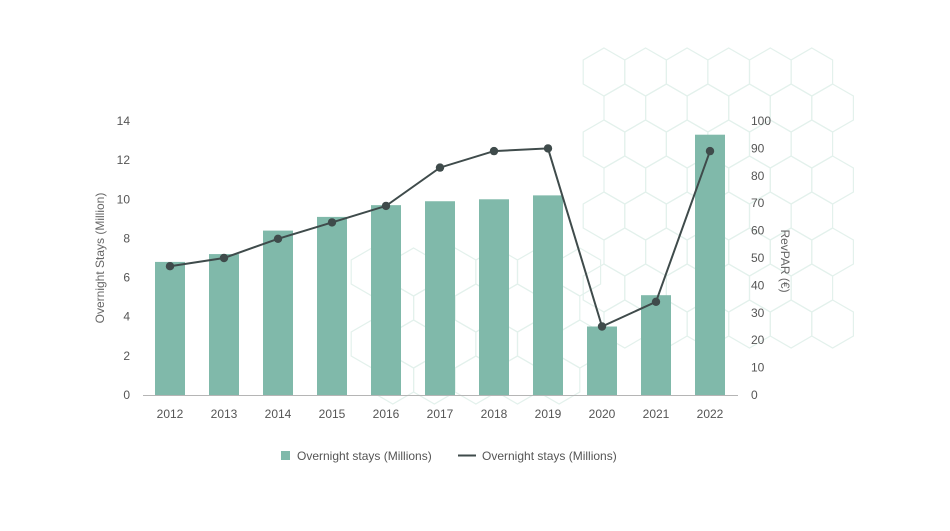 The image size is (950, 531). I want to click on bar-2018, so click(494, 297).